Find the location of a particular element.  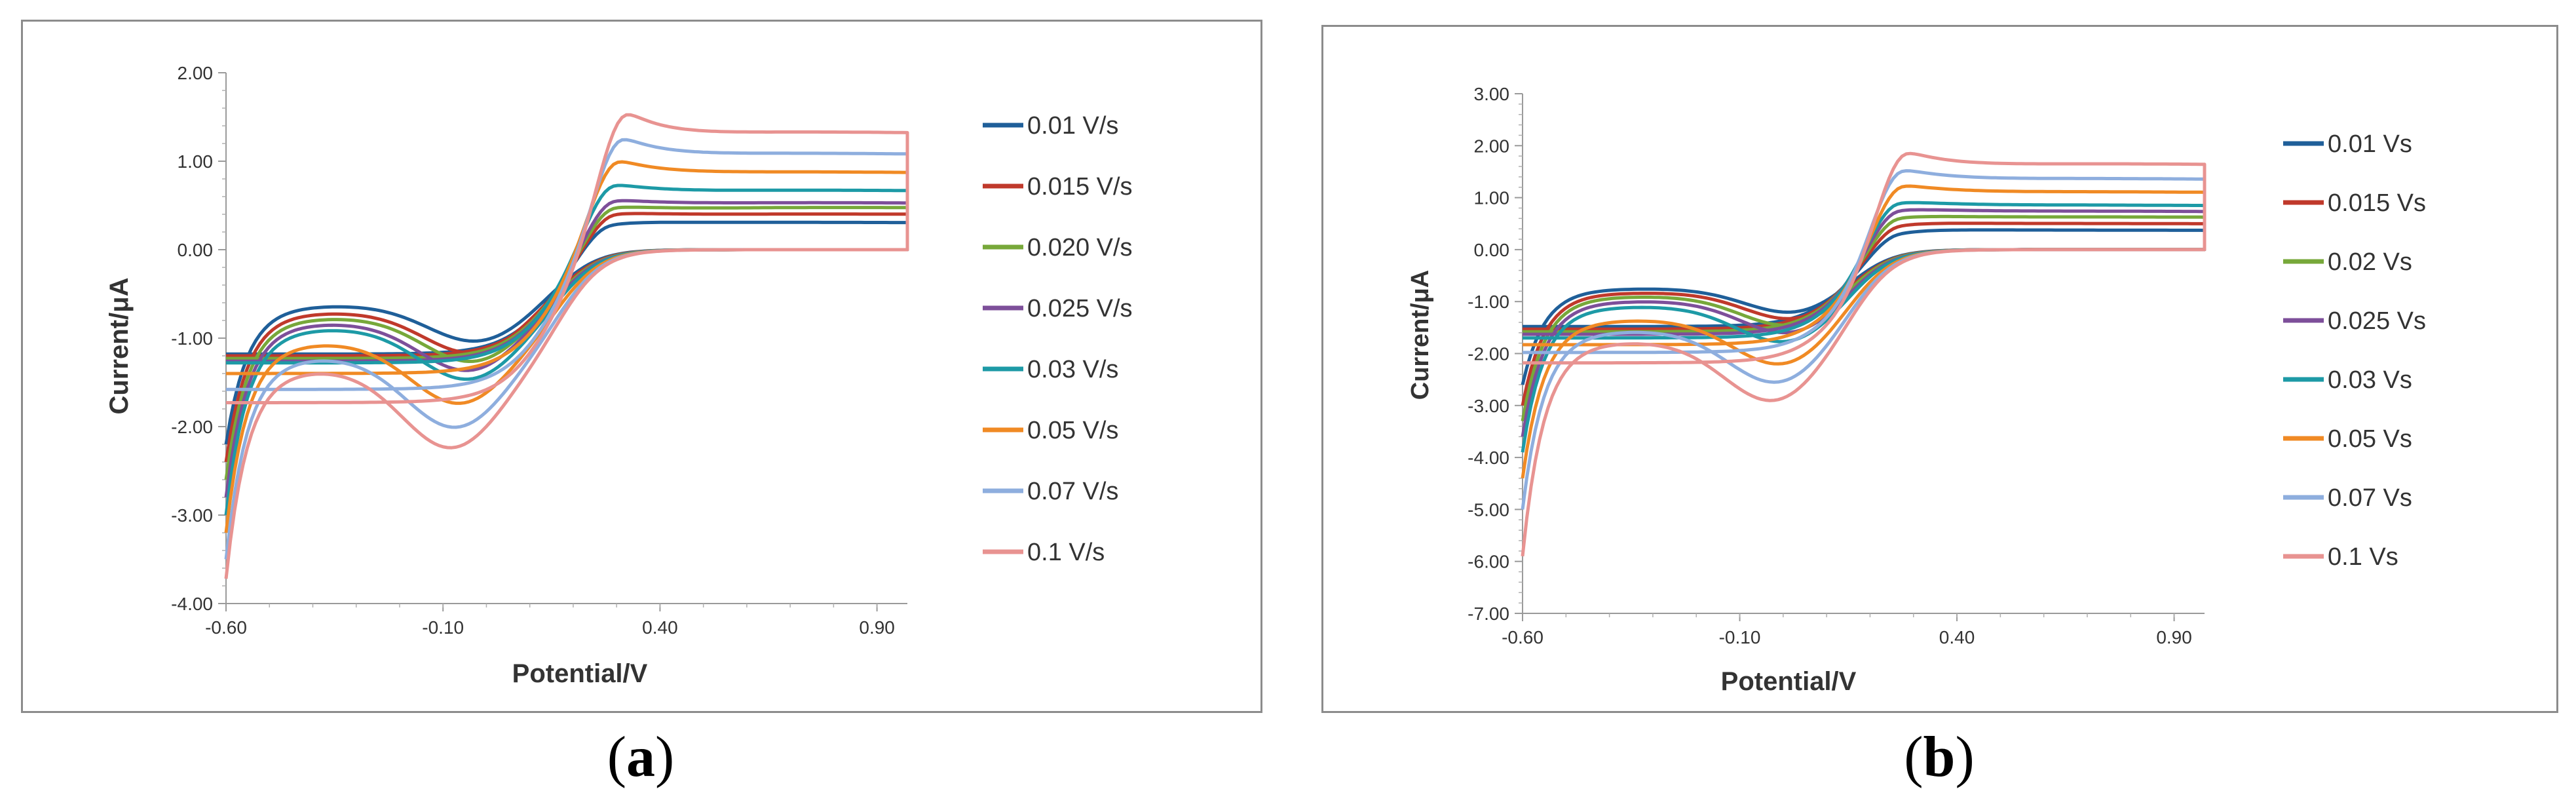

legend-label: 0.07 V/s is located at coordinates (1073, 491).